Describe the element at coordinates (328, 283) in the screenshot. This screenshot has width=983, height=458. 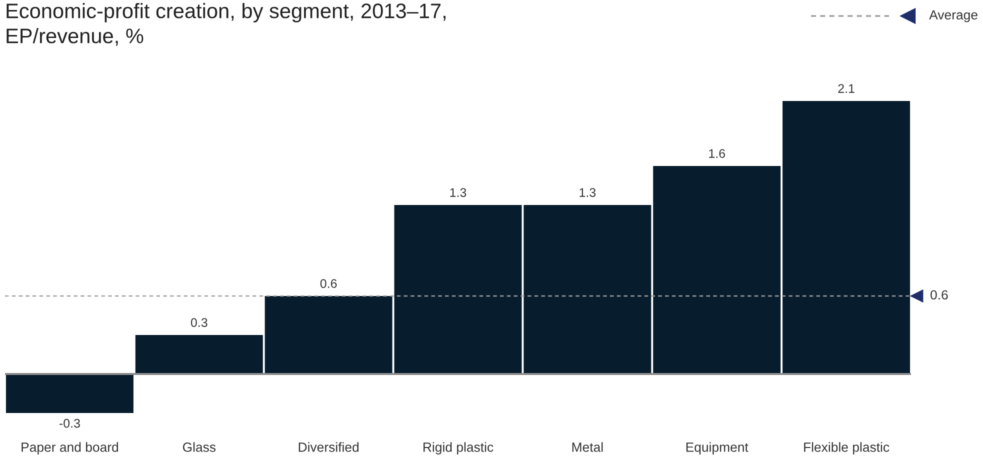
I see `data-label: 0.6` at that location.